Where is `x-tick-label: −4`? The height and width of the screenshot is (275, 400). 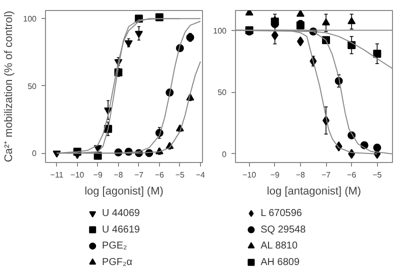
x-tick-label: −4 is located at coordinates (201, 175).